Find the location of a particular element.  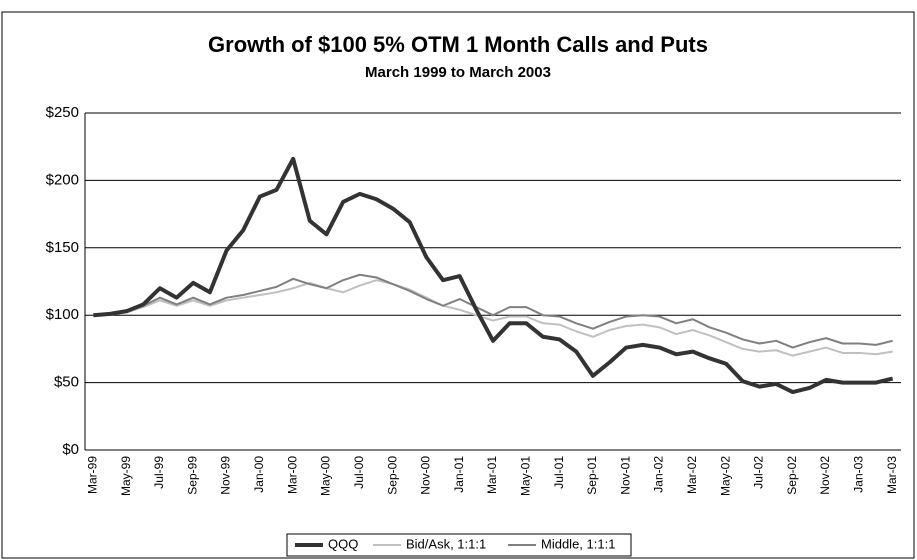

y-tick-label: $200 is located at coordinates (62, 179).